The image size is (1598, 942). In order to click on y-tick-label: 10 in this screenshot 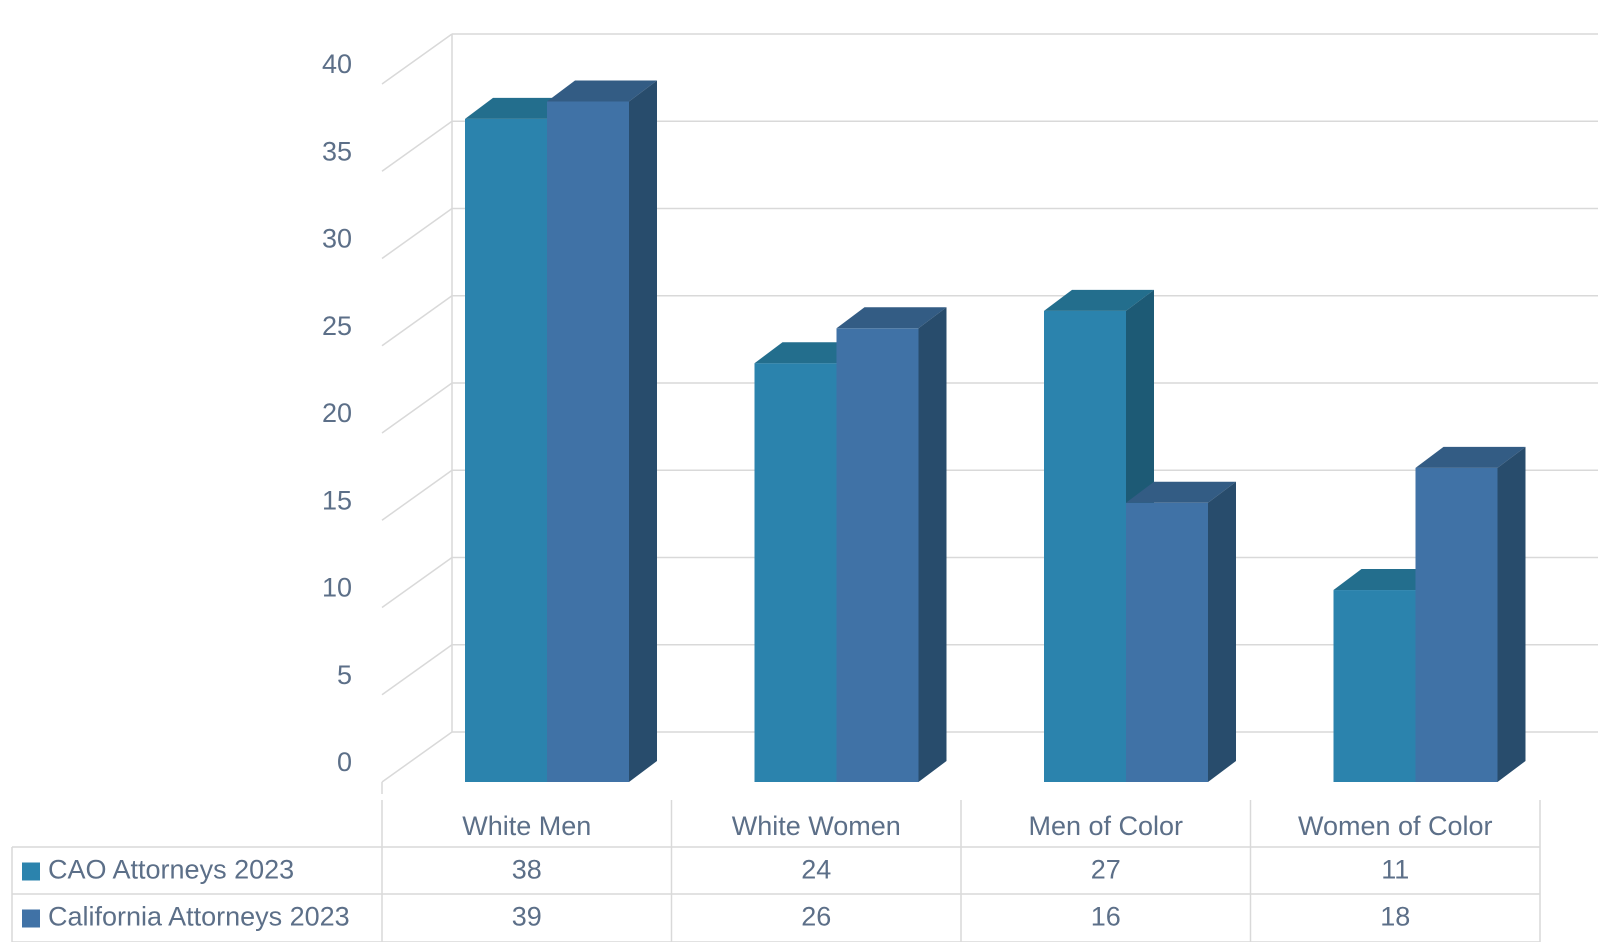, I will do `click(337, 588)`.